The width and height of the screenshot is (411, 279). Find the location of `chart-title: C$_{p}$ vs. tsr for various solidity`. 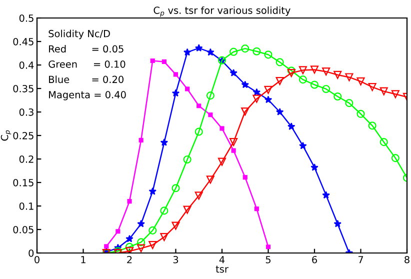

chart-title: C$_{p}$ vs. tsr for various solidity is located at coordinates (222, 11).